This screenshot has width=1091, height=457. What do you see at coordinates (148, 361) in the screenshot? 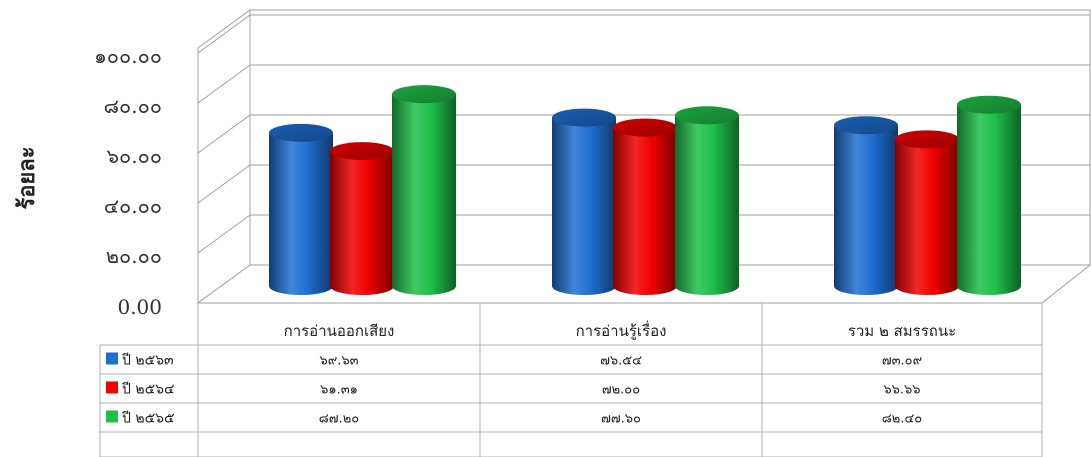
I see `legend-label: ปี ๒๕๖๓` at bounding box center [148, 361].